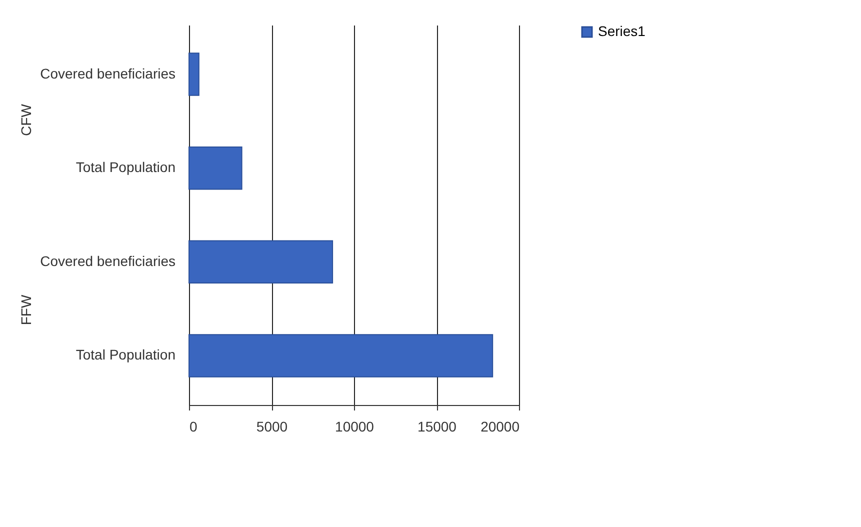  Describe the element at coordinates (26, 310) in the screenshot. I see `text: FFW` at that location.